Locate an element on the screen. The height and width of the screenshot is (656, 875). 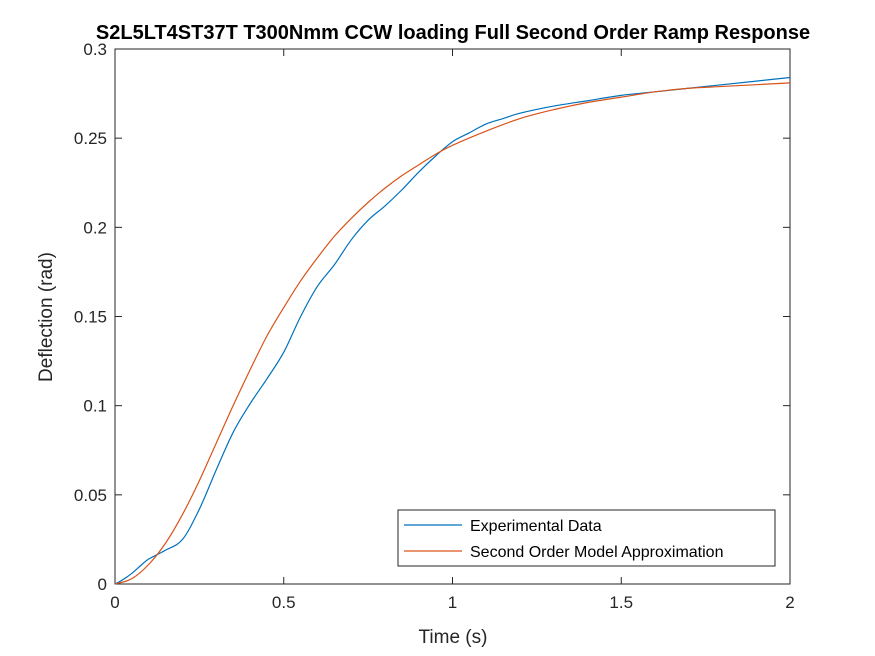
y-tick-label: 0.15 is located at coordinates (90, 317).